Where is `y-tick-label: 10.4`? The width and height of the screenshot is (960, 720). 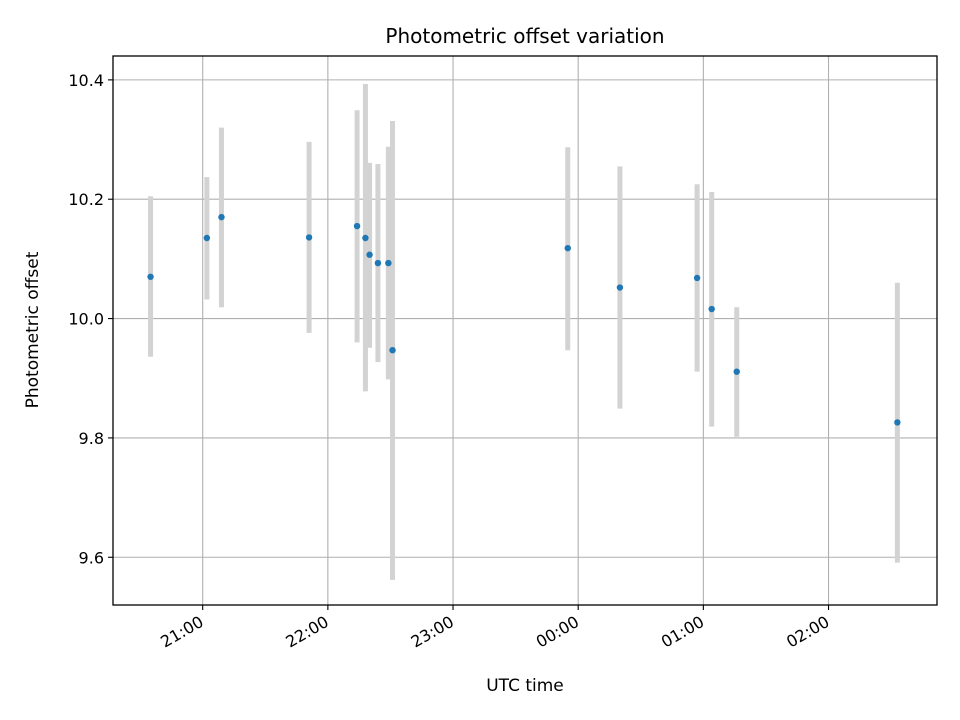
y-tick-label: 10.4 is located at coordinates (86, 80).